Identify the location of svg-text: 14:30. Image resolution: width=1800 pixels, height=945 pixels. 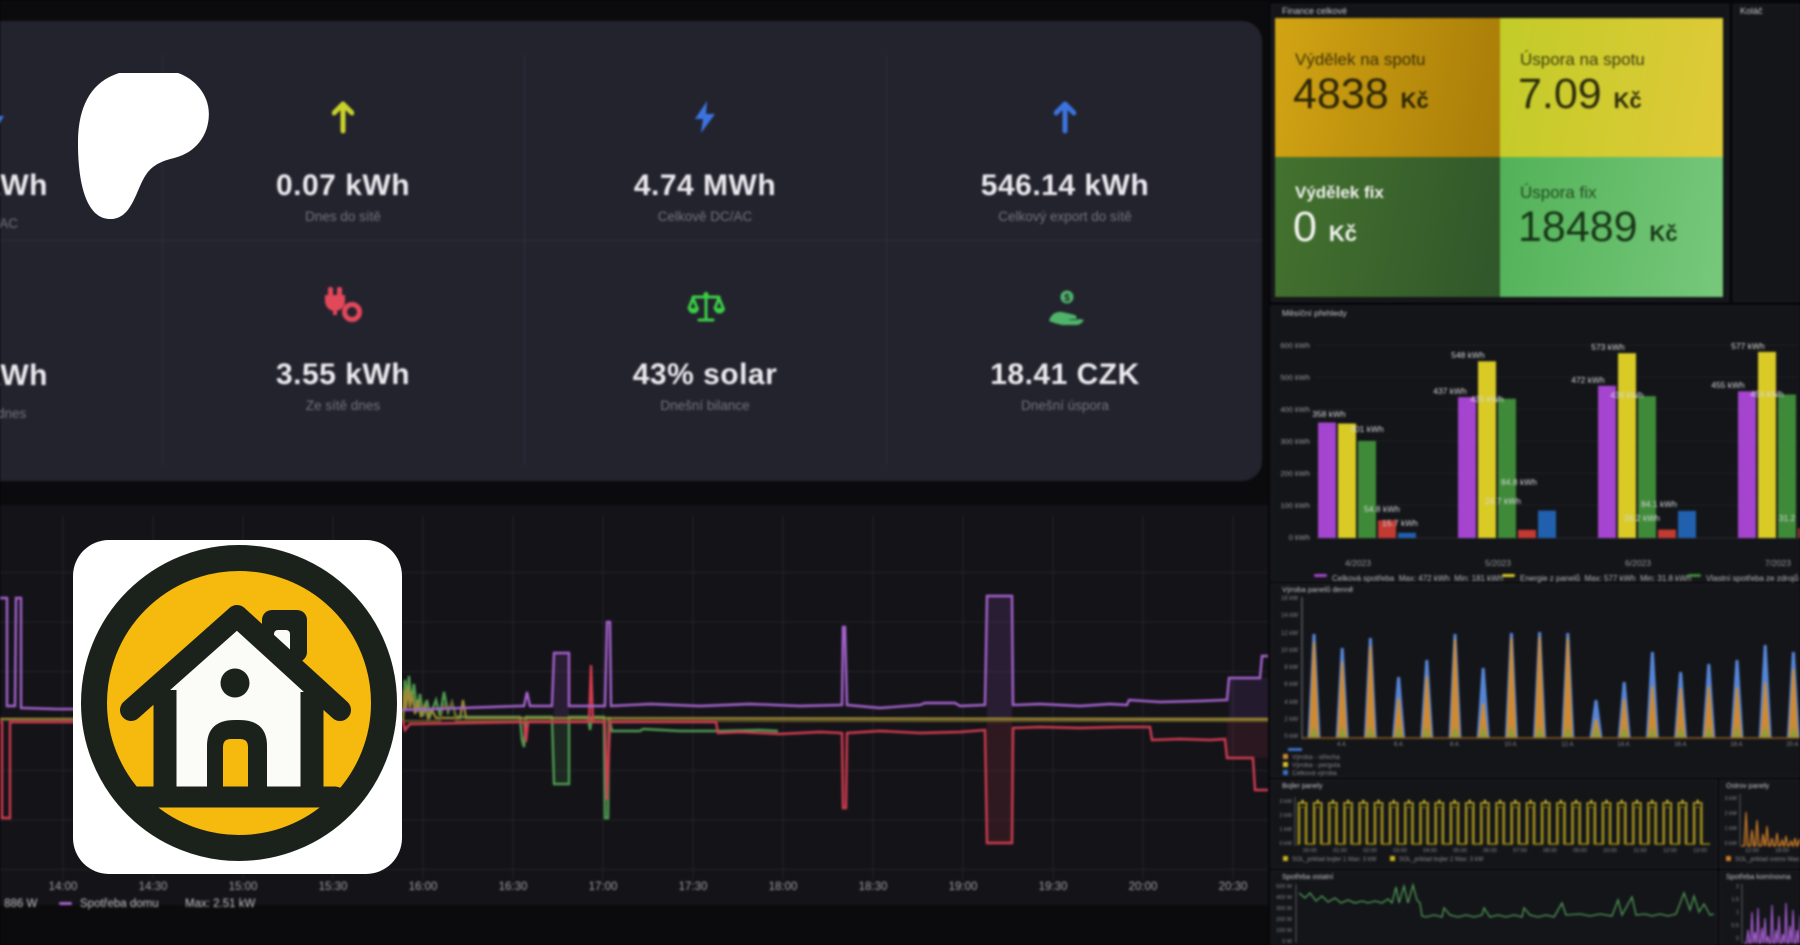
(153, 887).